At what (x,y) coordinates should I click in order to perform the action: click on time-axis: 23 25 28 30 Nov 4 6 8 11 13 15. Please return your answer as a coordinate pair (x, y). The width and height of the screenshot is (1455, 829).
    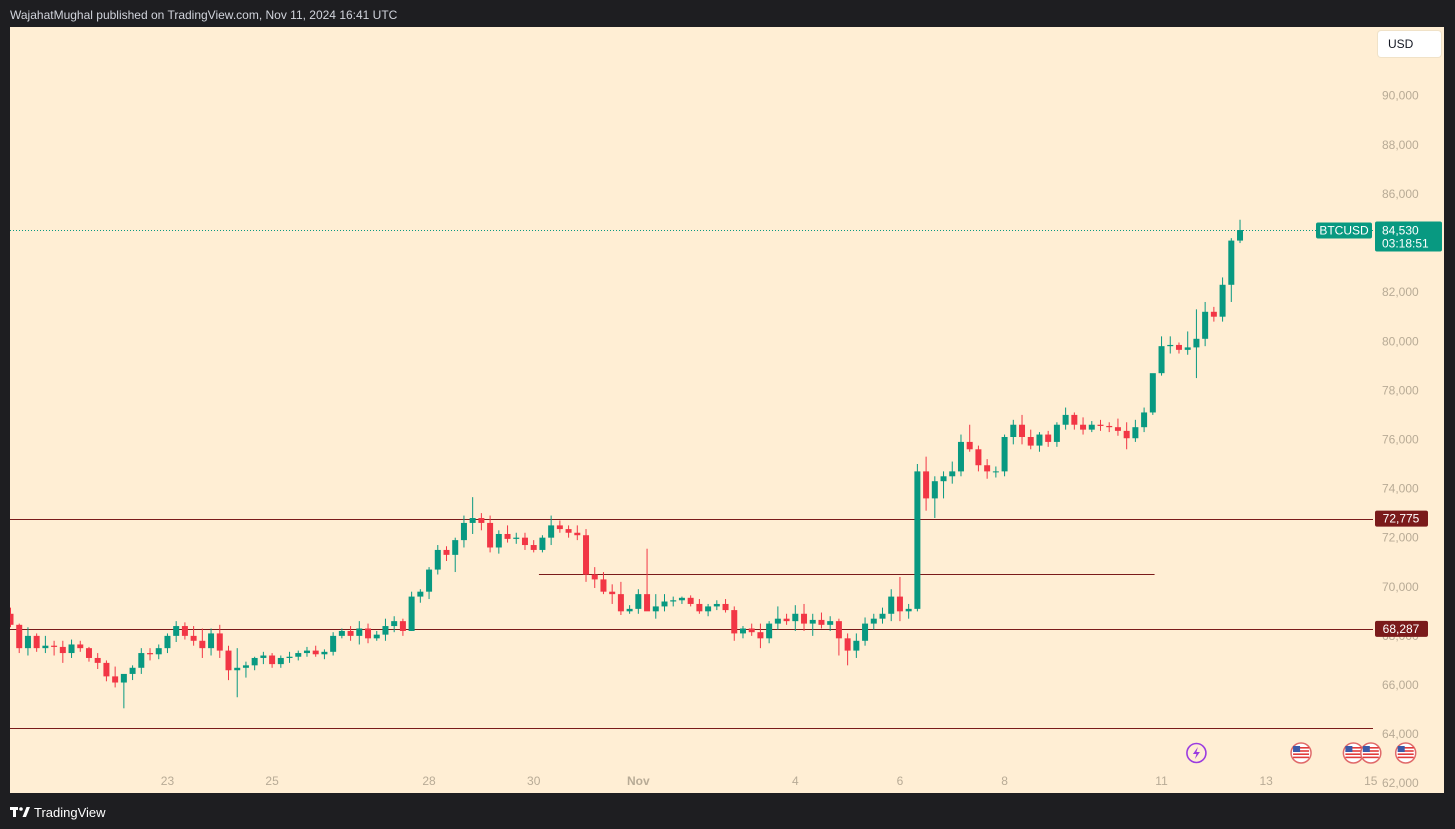
    Looking at the image, I should click on (769, 781).